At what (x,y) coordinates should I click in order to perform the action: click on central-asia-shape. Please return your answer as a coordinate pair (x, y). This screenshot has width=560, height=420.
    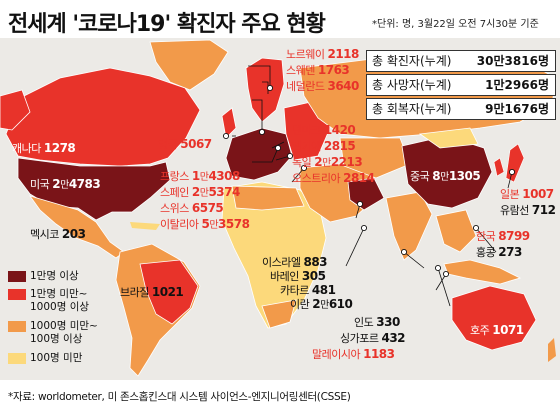
    Looking at the image, I should click on (375, 158).